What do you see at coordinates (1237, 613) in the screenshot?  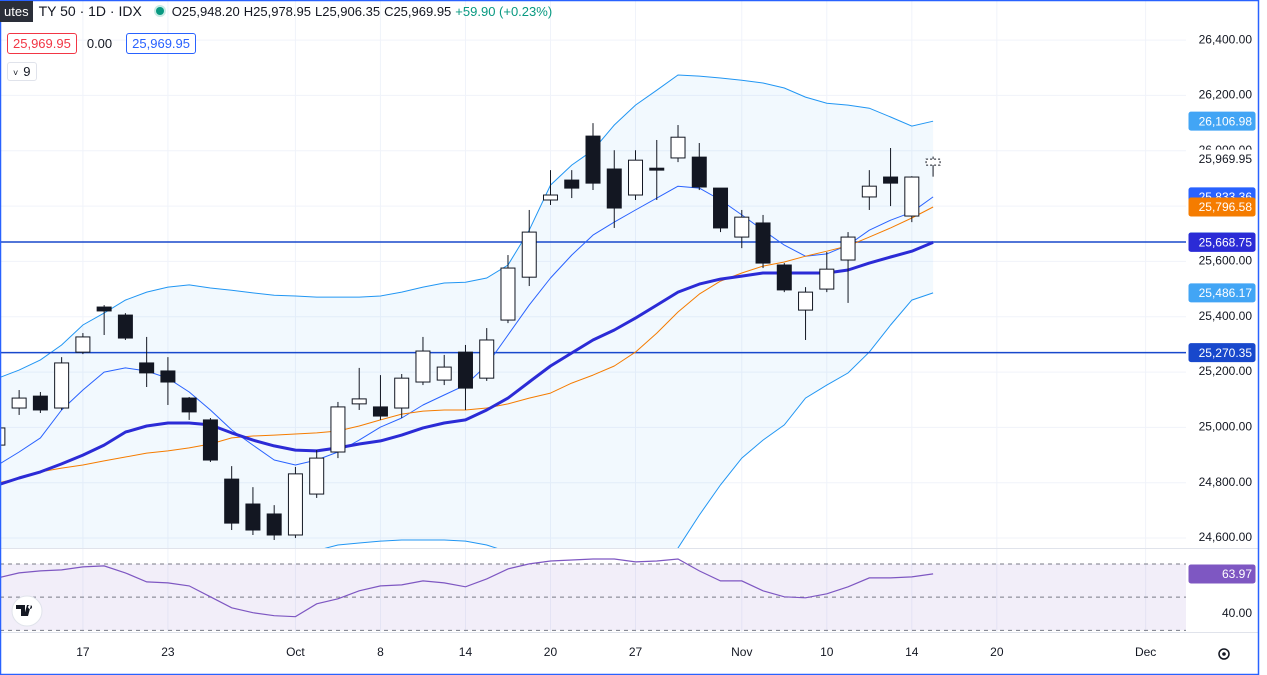 I see `y-tick-label: 40.00` at bounding box center [1237, 613].